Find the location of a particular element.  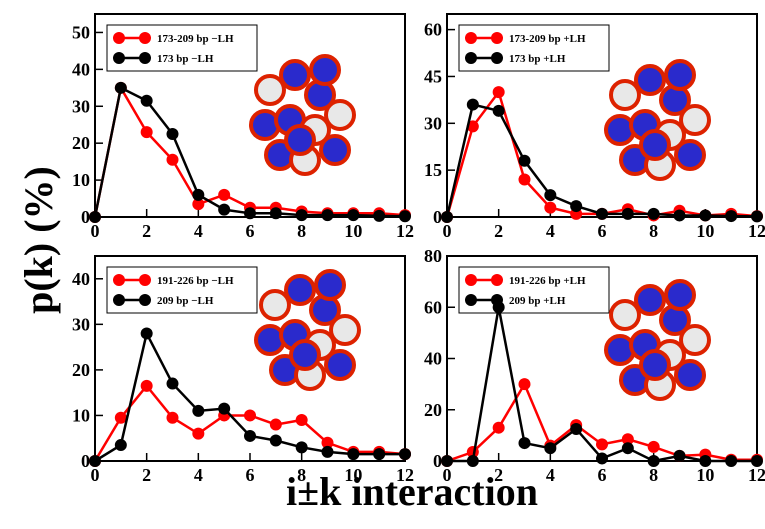

legend-label: 209 bp +LH is located at coordinates (537, 301).